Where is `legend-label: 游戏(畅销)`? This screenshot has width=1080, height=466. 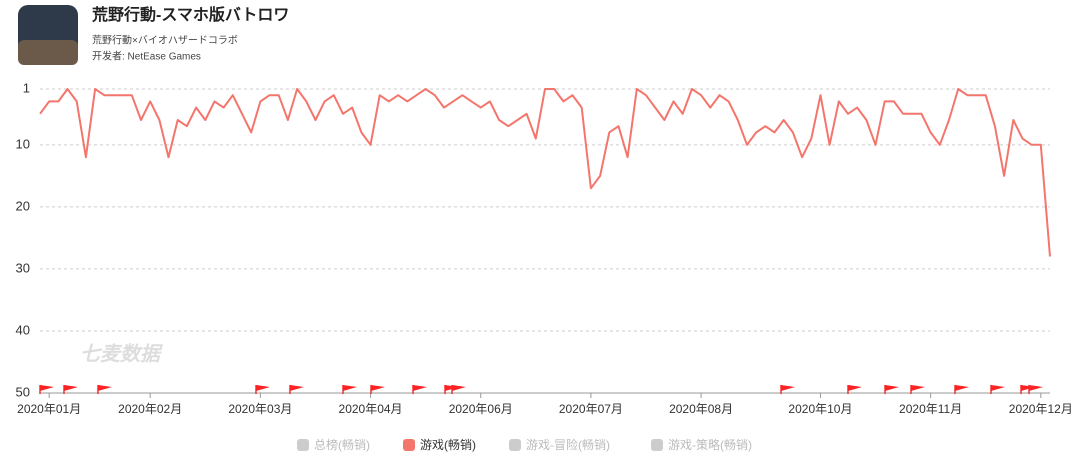 legend-label: 游戏(畅销) is located at coordinates (448, 445).